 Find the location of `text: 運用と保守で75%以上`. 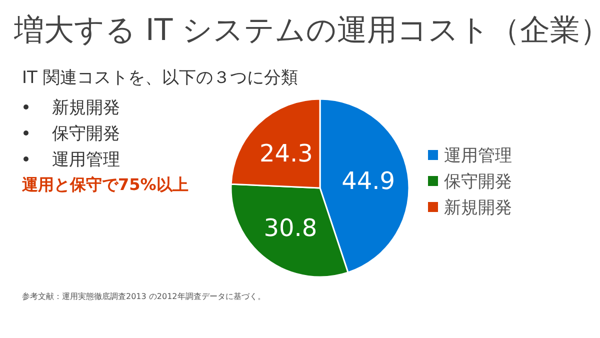

text: 運用と保守で75%以上 is located at coordinates (104, 184).